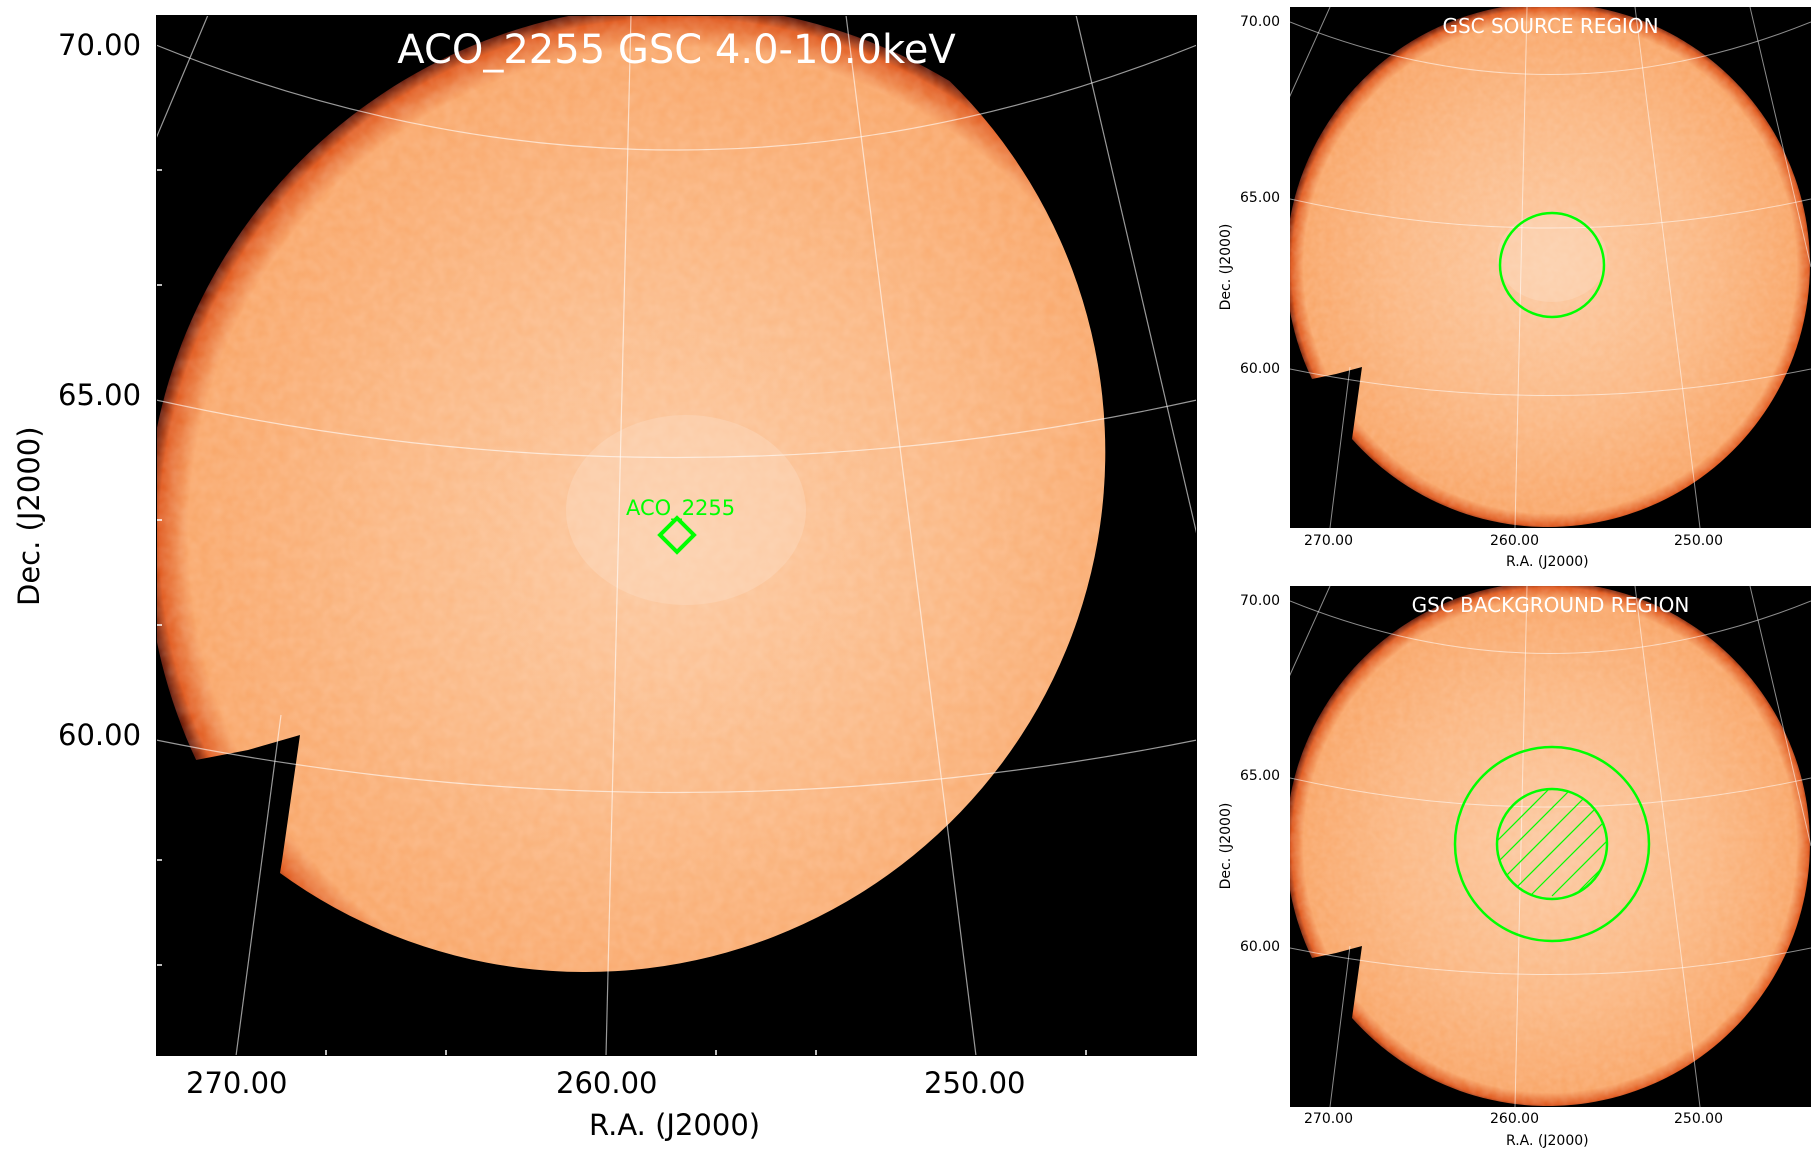 The height and width of the screenshot is (1156, 1815). I want to click on main-ytick-65: 65.00, so click(100, 395).